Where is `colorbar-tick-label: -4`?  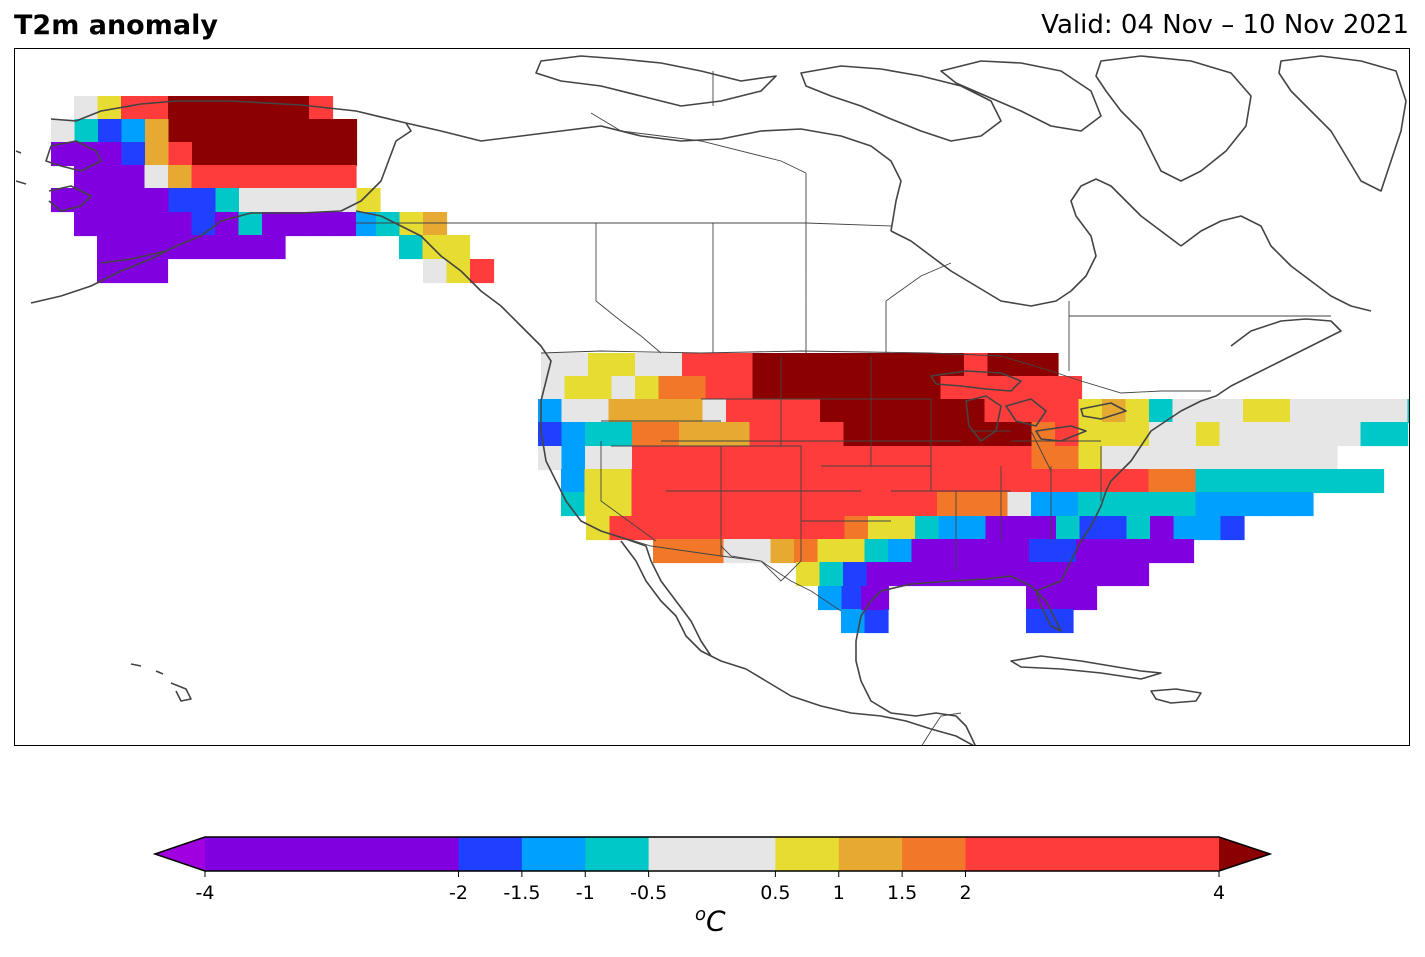
colorbar-tick-label: -4 is located at coordinates (205, 893).